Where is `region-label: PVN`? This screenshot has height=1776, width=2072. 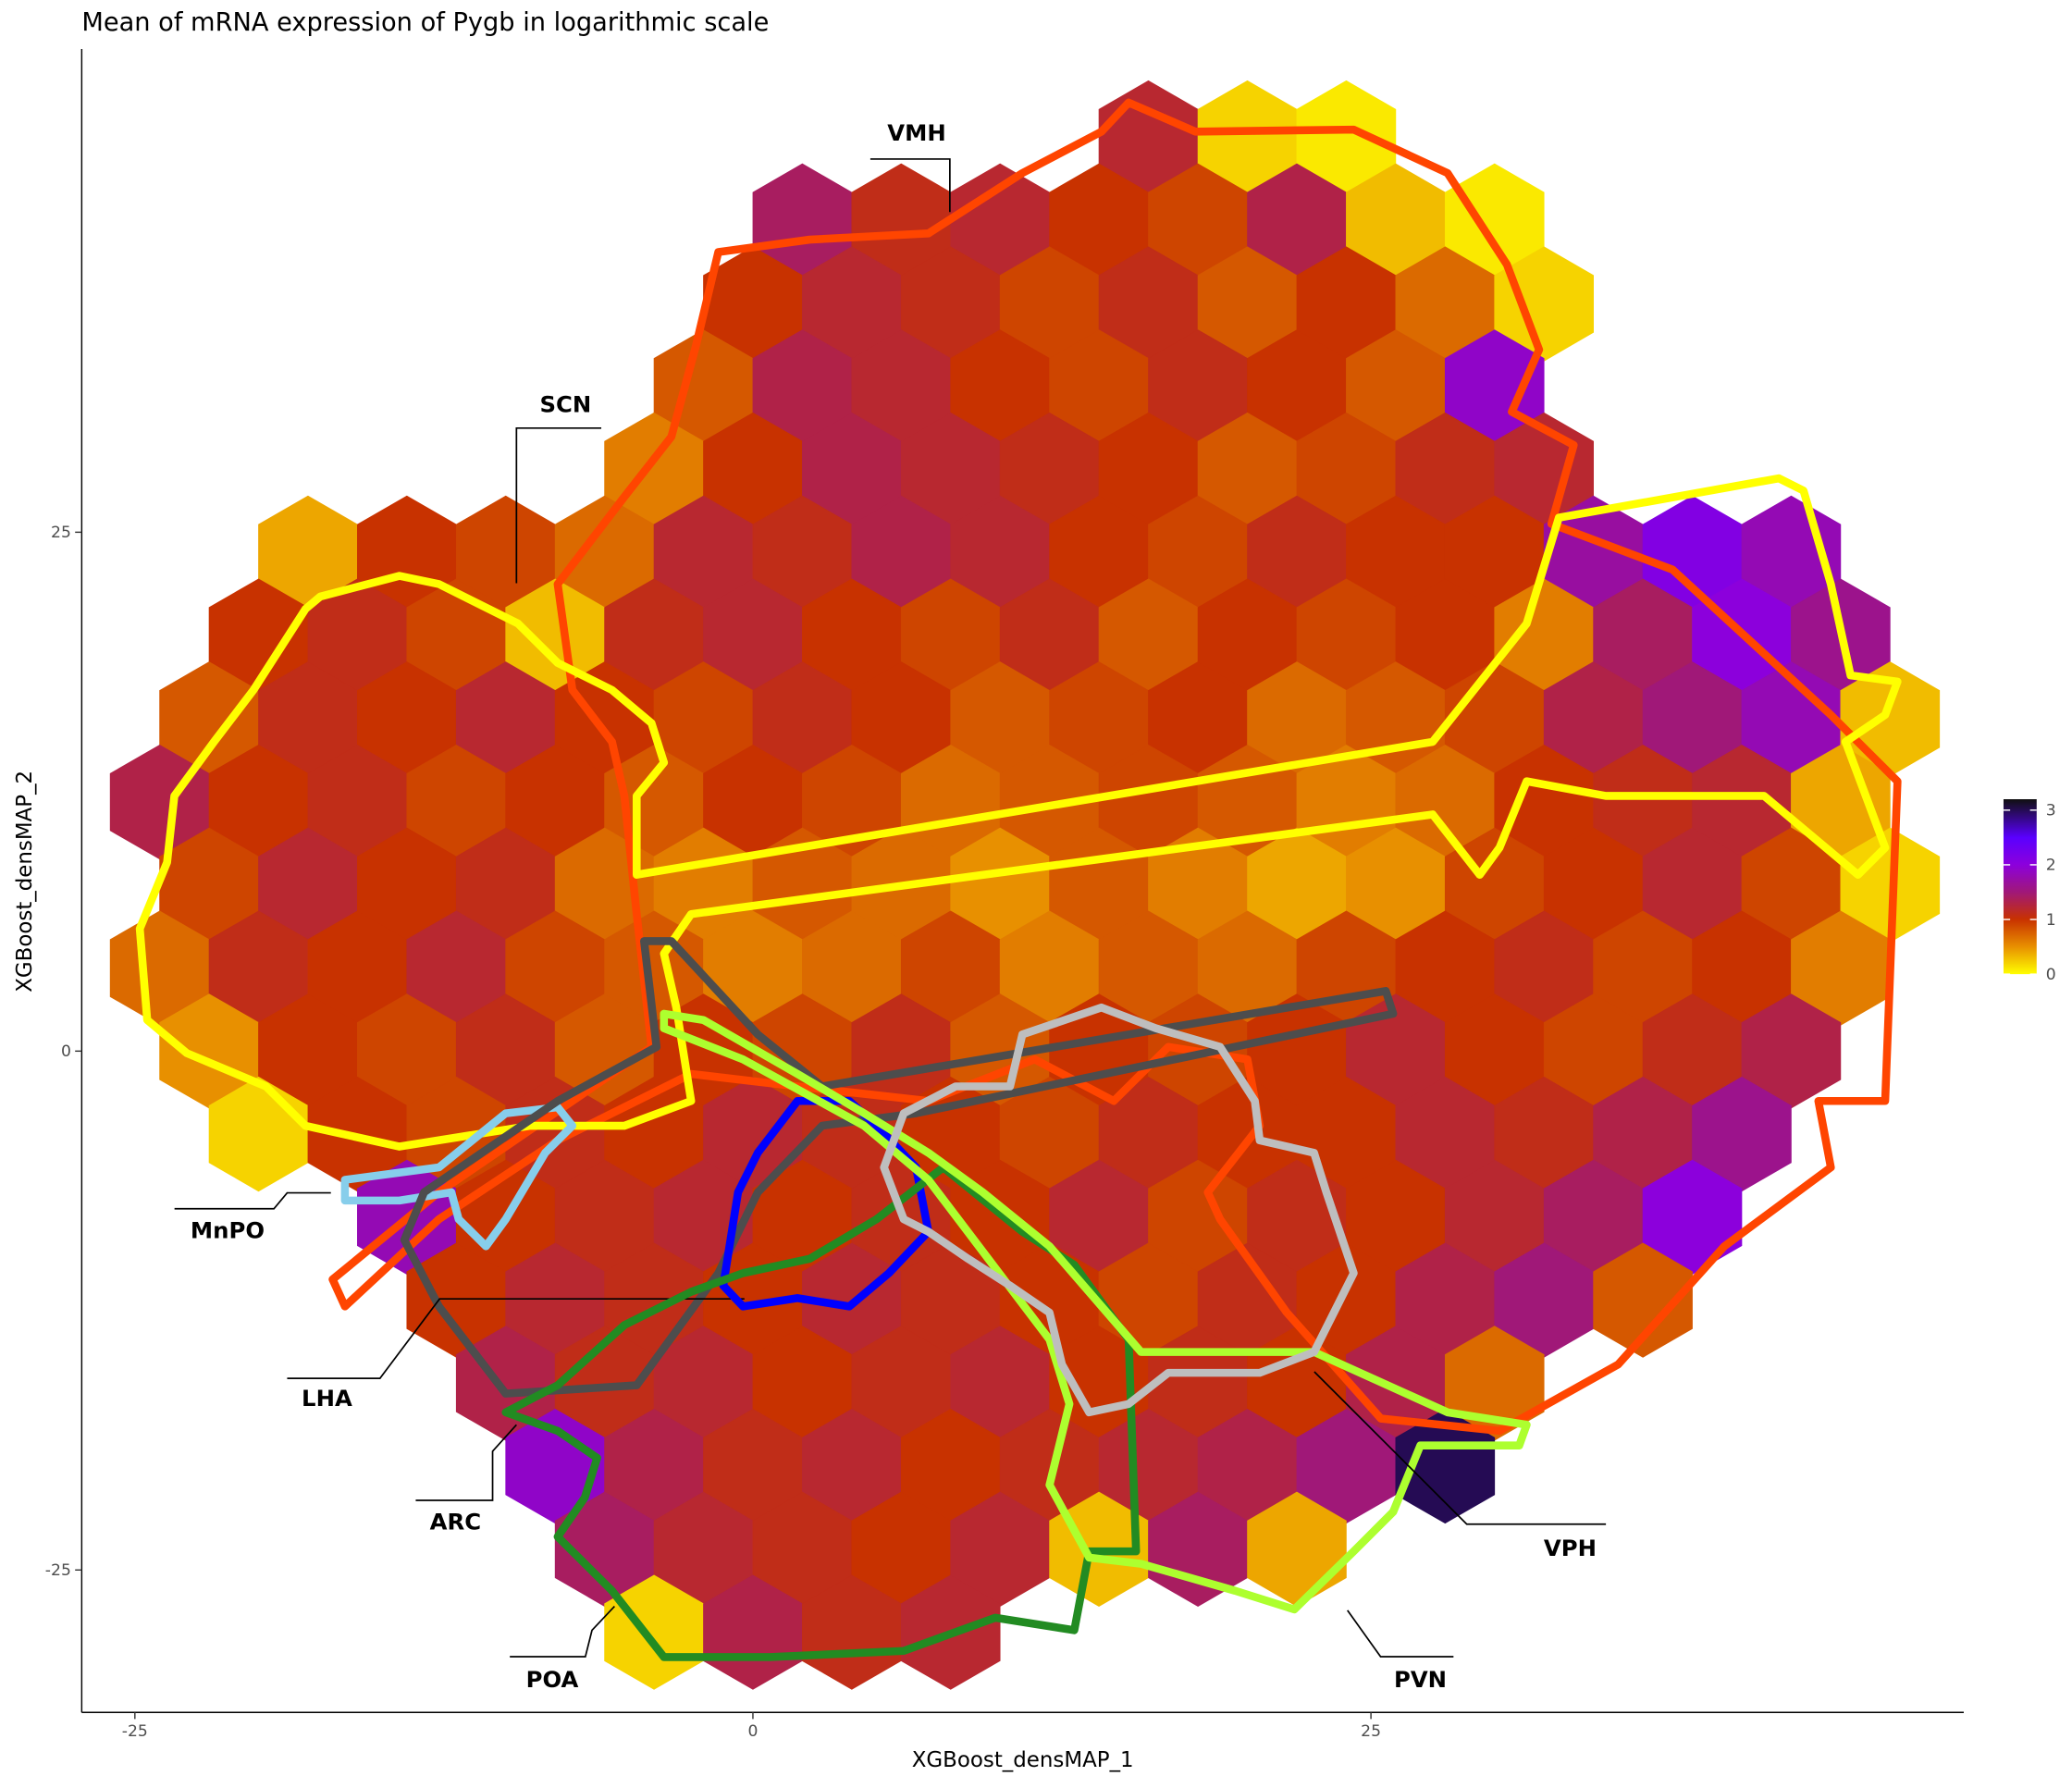 region-label: PVN is located at coordinates (1421, 1680).